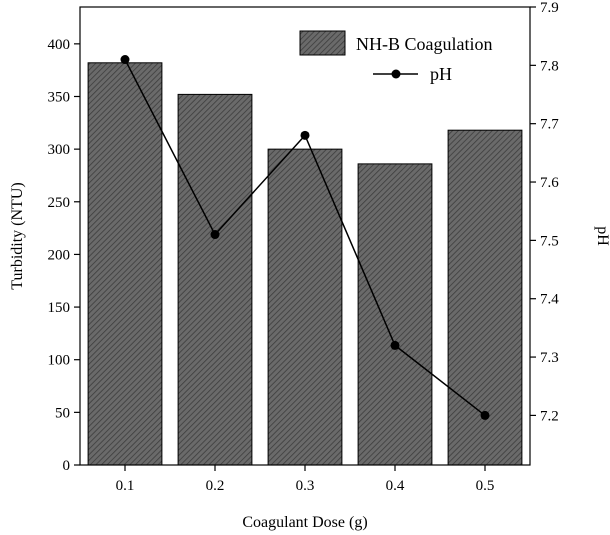  Describe the element at coordinates (305, 486) in the screenshot. I see `x-tick-label-2: 0.3` at that location.